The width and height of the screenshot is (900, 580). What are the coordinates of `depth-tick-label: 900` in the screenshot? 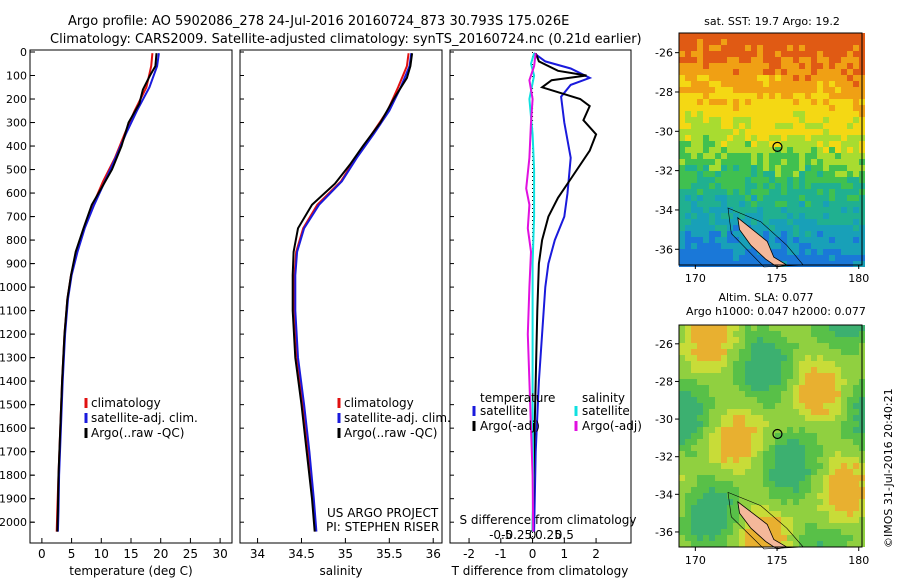 It's located at (16, 264).